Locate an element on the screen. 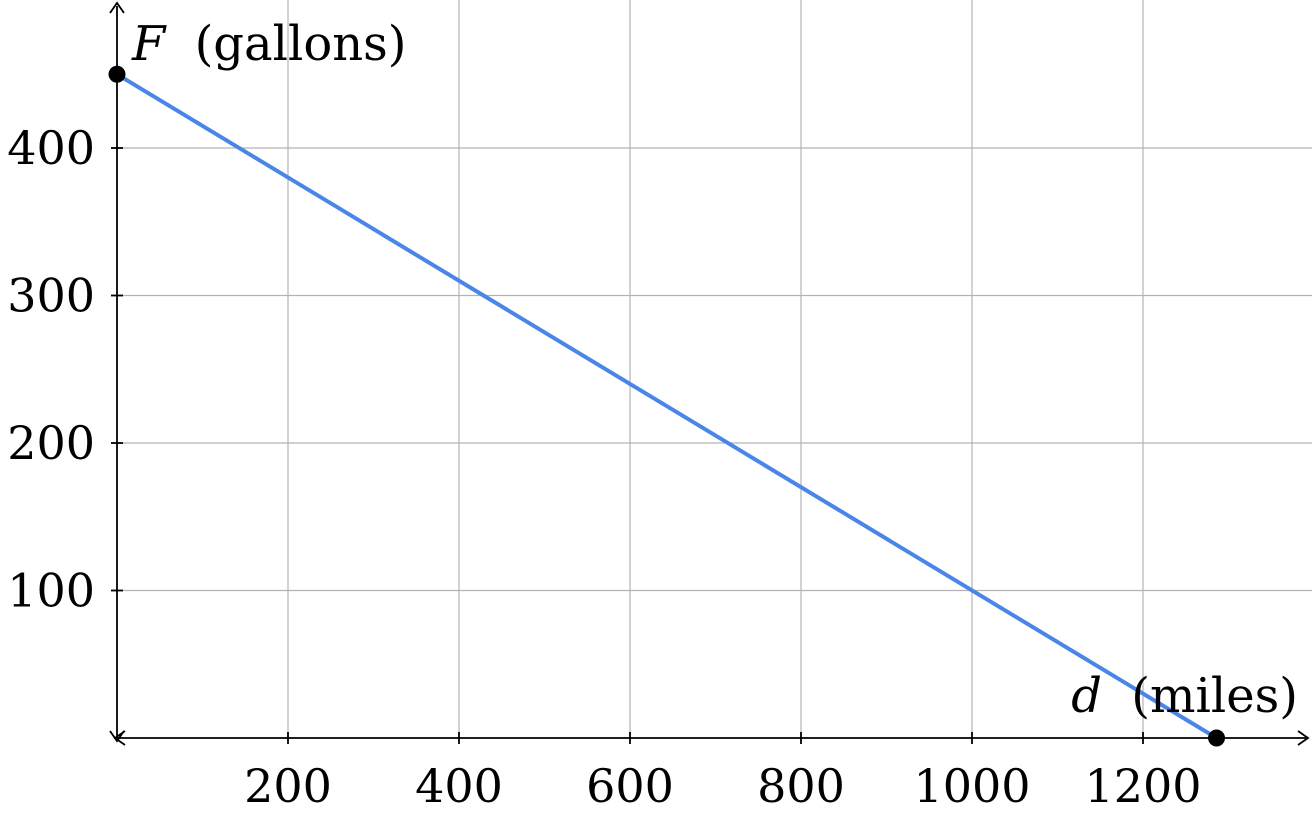  x-axis-variable: d is located at coordinates (1086, 696).